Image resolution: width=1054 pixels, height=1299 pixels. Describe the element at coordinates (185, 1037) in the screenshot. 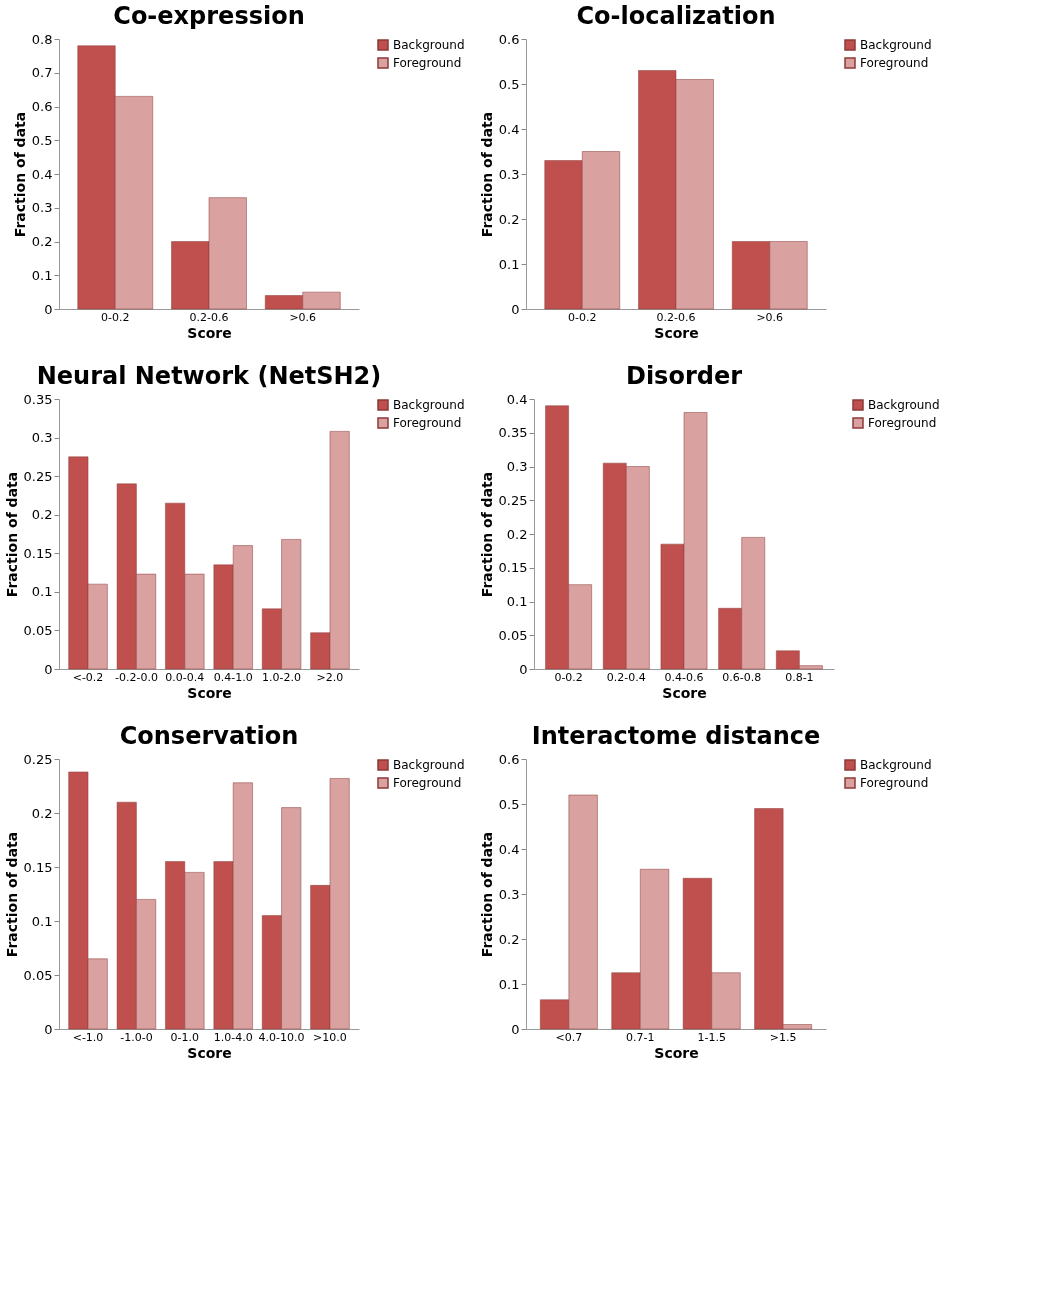

I see `x-tick-label: 0-1.0` at that location.